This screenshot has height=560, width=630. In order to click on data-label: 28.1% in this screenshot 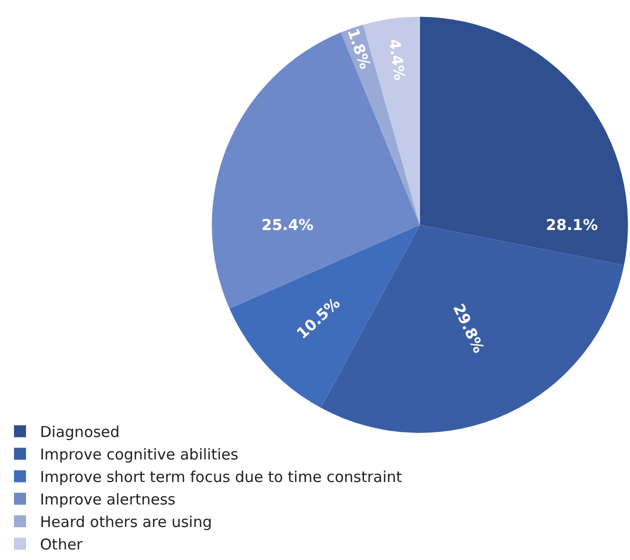, I will do `click(572, 225)`.